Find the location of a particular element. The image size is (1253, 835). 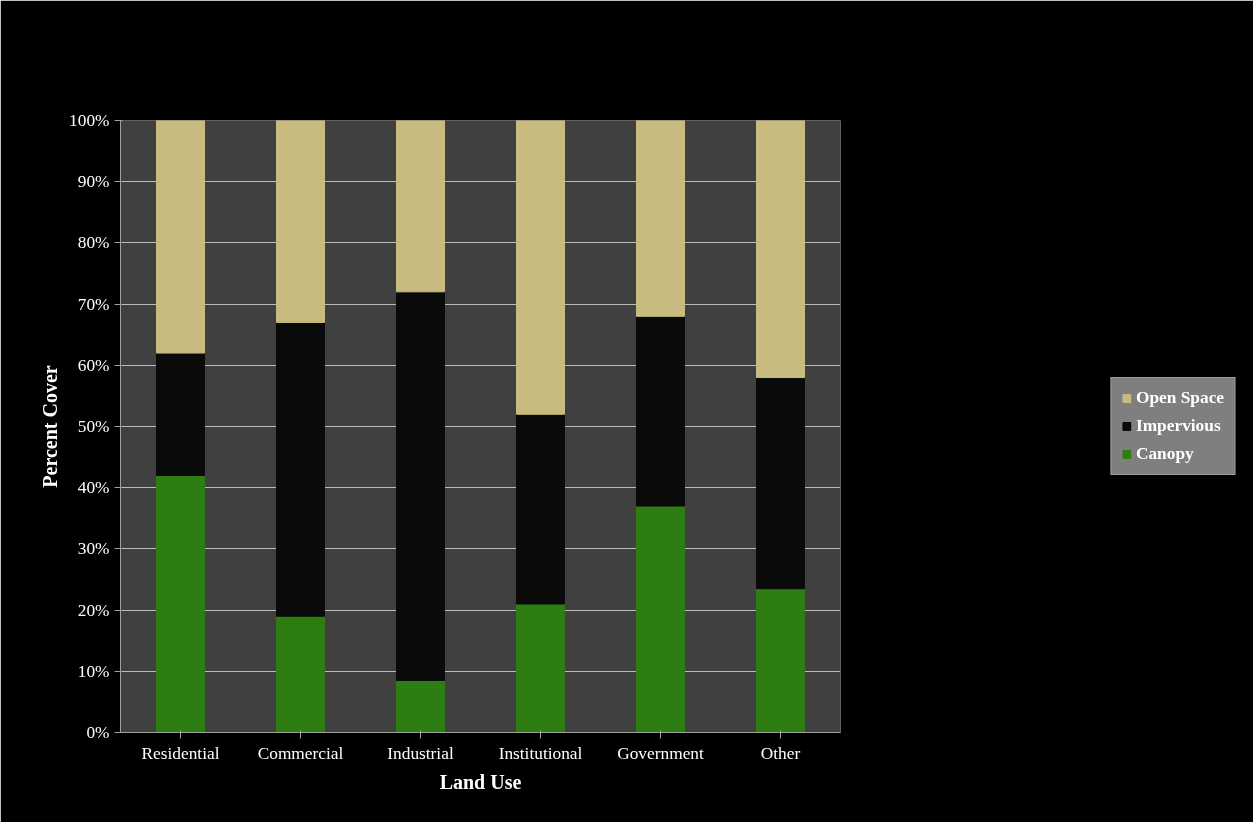

y-tick-label: 60% is located at coordinates (93, 365).